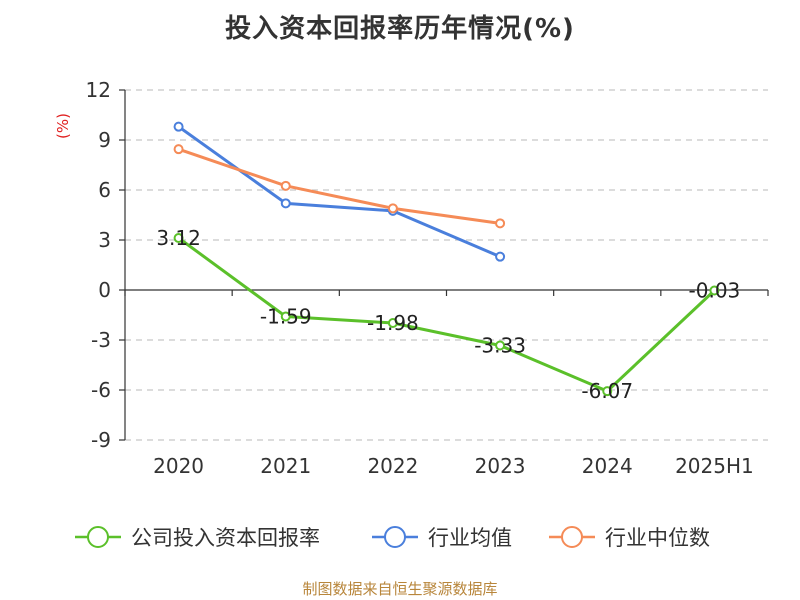 The width and height of the screenshot is (800, 600). Describe the element at coordinates (500, 466) in the screenshot. I see `x-tick-label: 2023` at that location.